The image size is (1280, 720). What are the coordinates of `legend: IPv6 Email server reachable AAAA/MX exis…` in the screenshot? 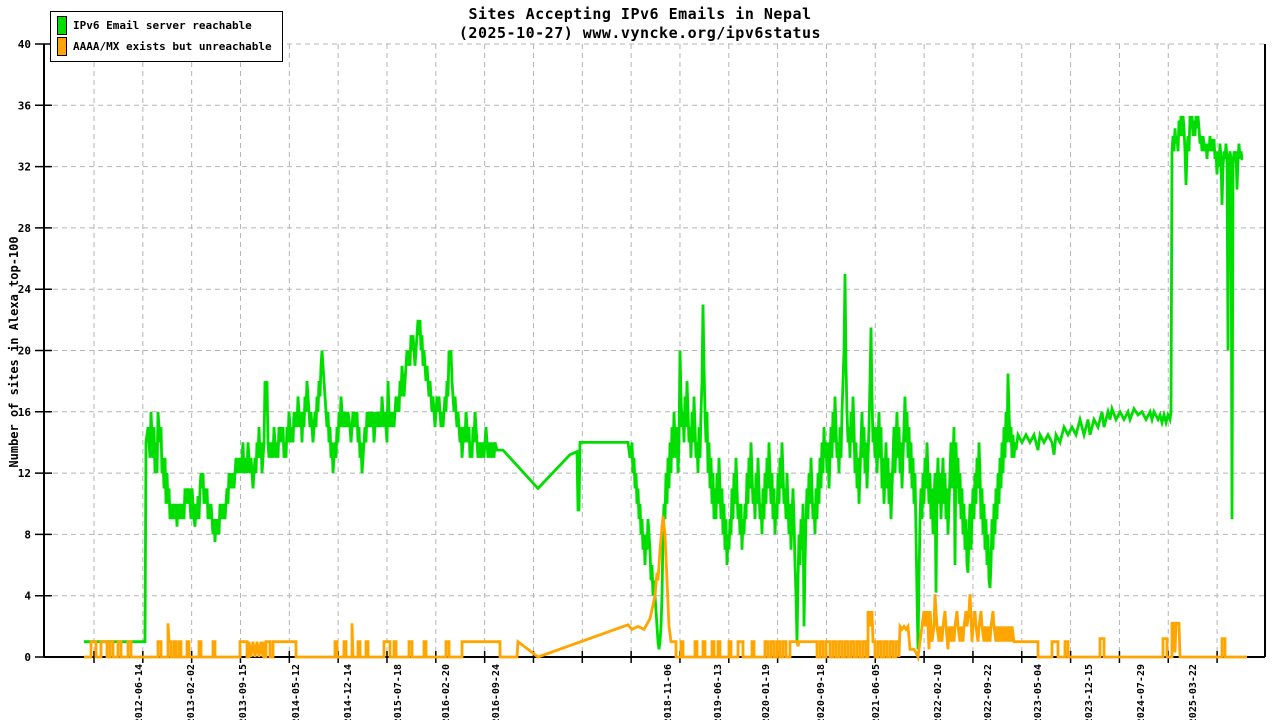 It's located at (166, 36).